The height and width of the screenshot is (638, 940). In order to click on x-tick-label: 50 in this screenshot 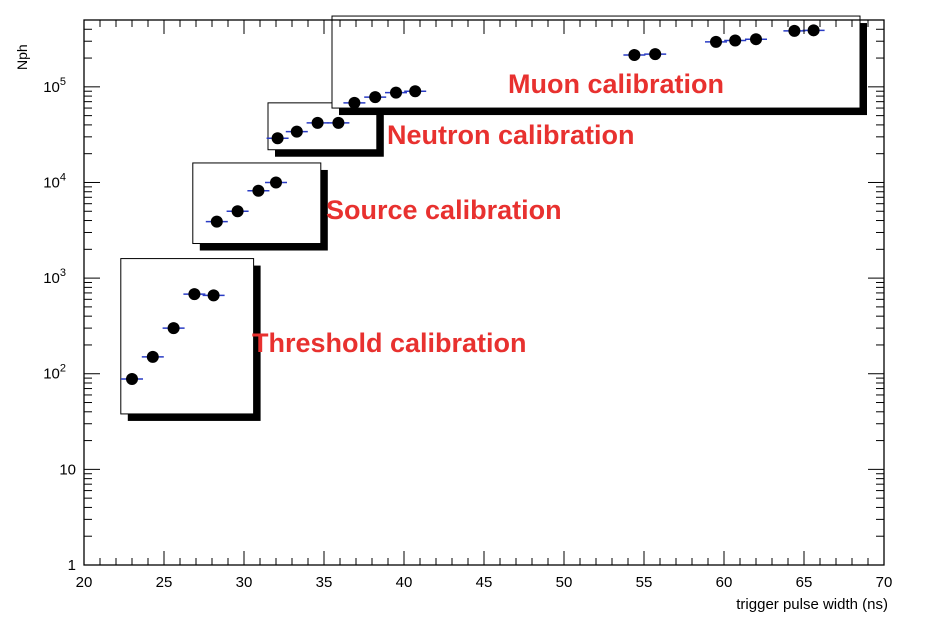, I will do `click(564, 582)`.